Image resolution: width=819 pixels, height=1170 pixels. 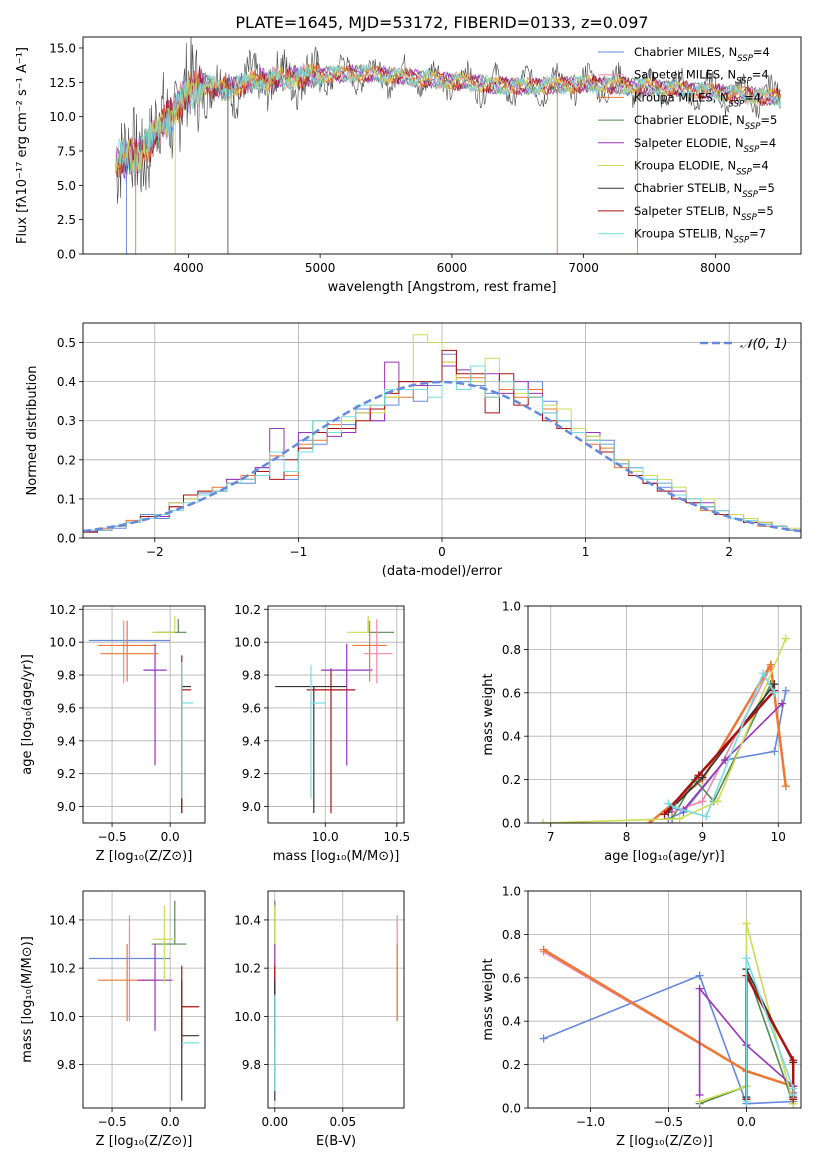 I want to click on legend-label-6: Kroupa ELODIE, NSSP=4, so click(x=701, y=168).